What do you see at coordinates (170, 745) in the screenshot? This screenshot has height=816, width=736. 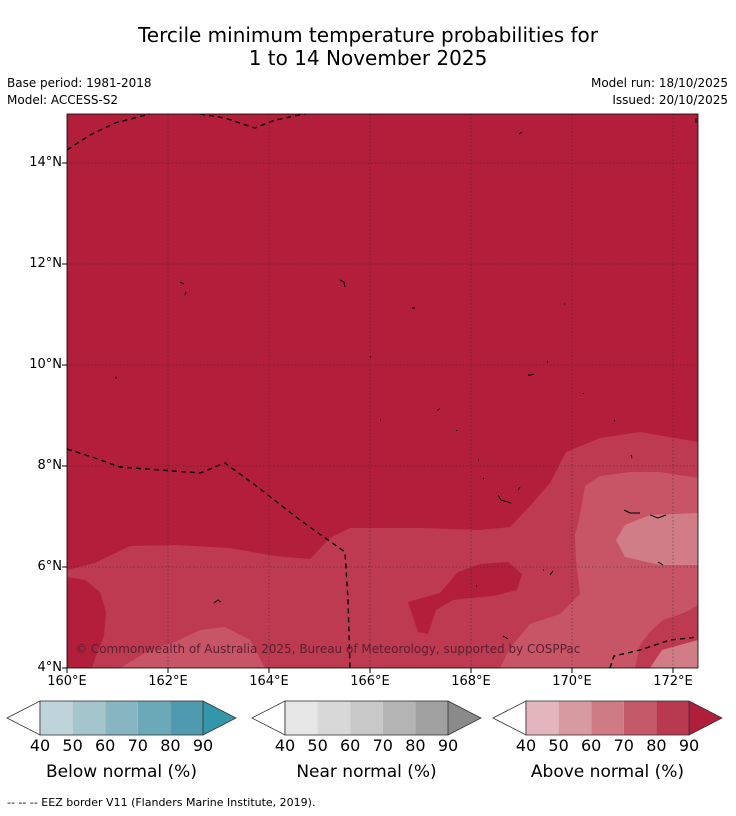 I see `cb-below-tick: 80` at bounding box center [170, 745].